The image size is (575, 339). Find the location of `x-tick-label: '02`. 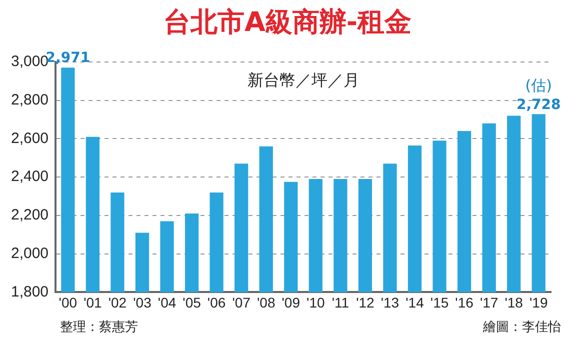

x-tick-label: '02 is located at coordinates (117, 302).